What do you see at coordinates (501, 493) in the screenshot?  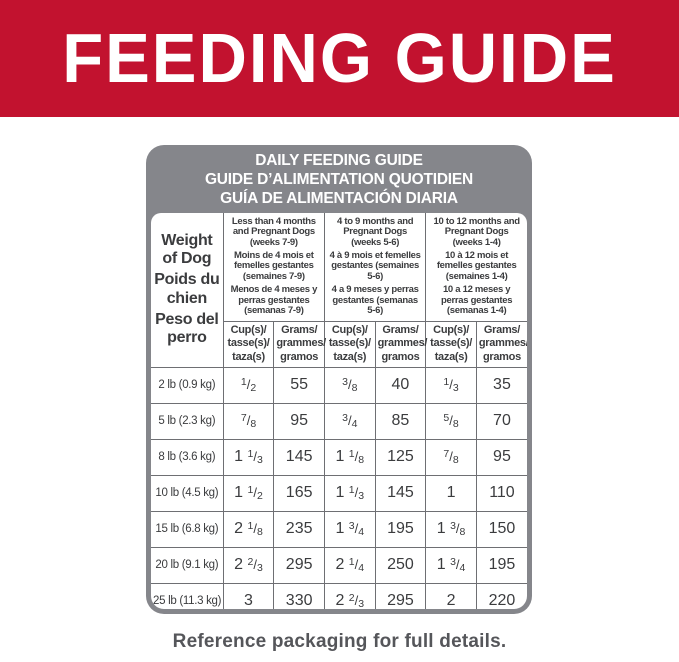 I see `value-cell: 110` at bounding box center [501, 493].